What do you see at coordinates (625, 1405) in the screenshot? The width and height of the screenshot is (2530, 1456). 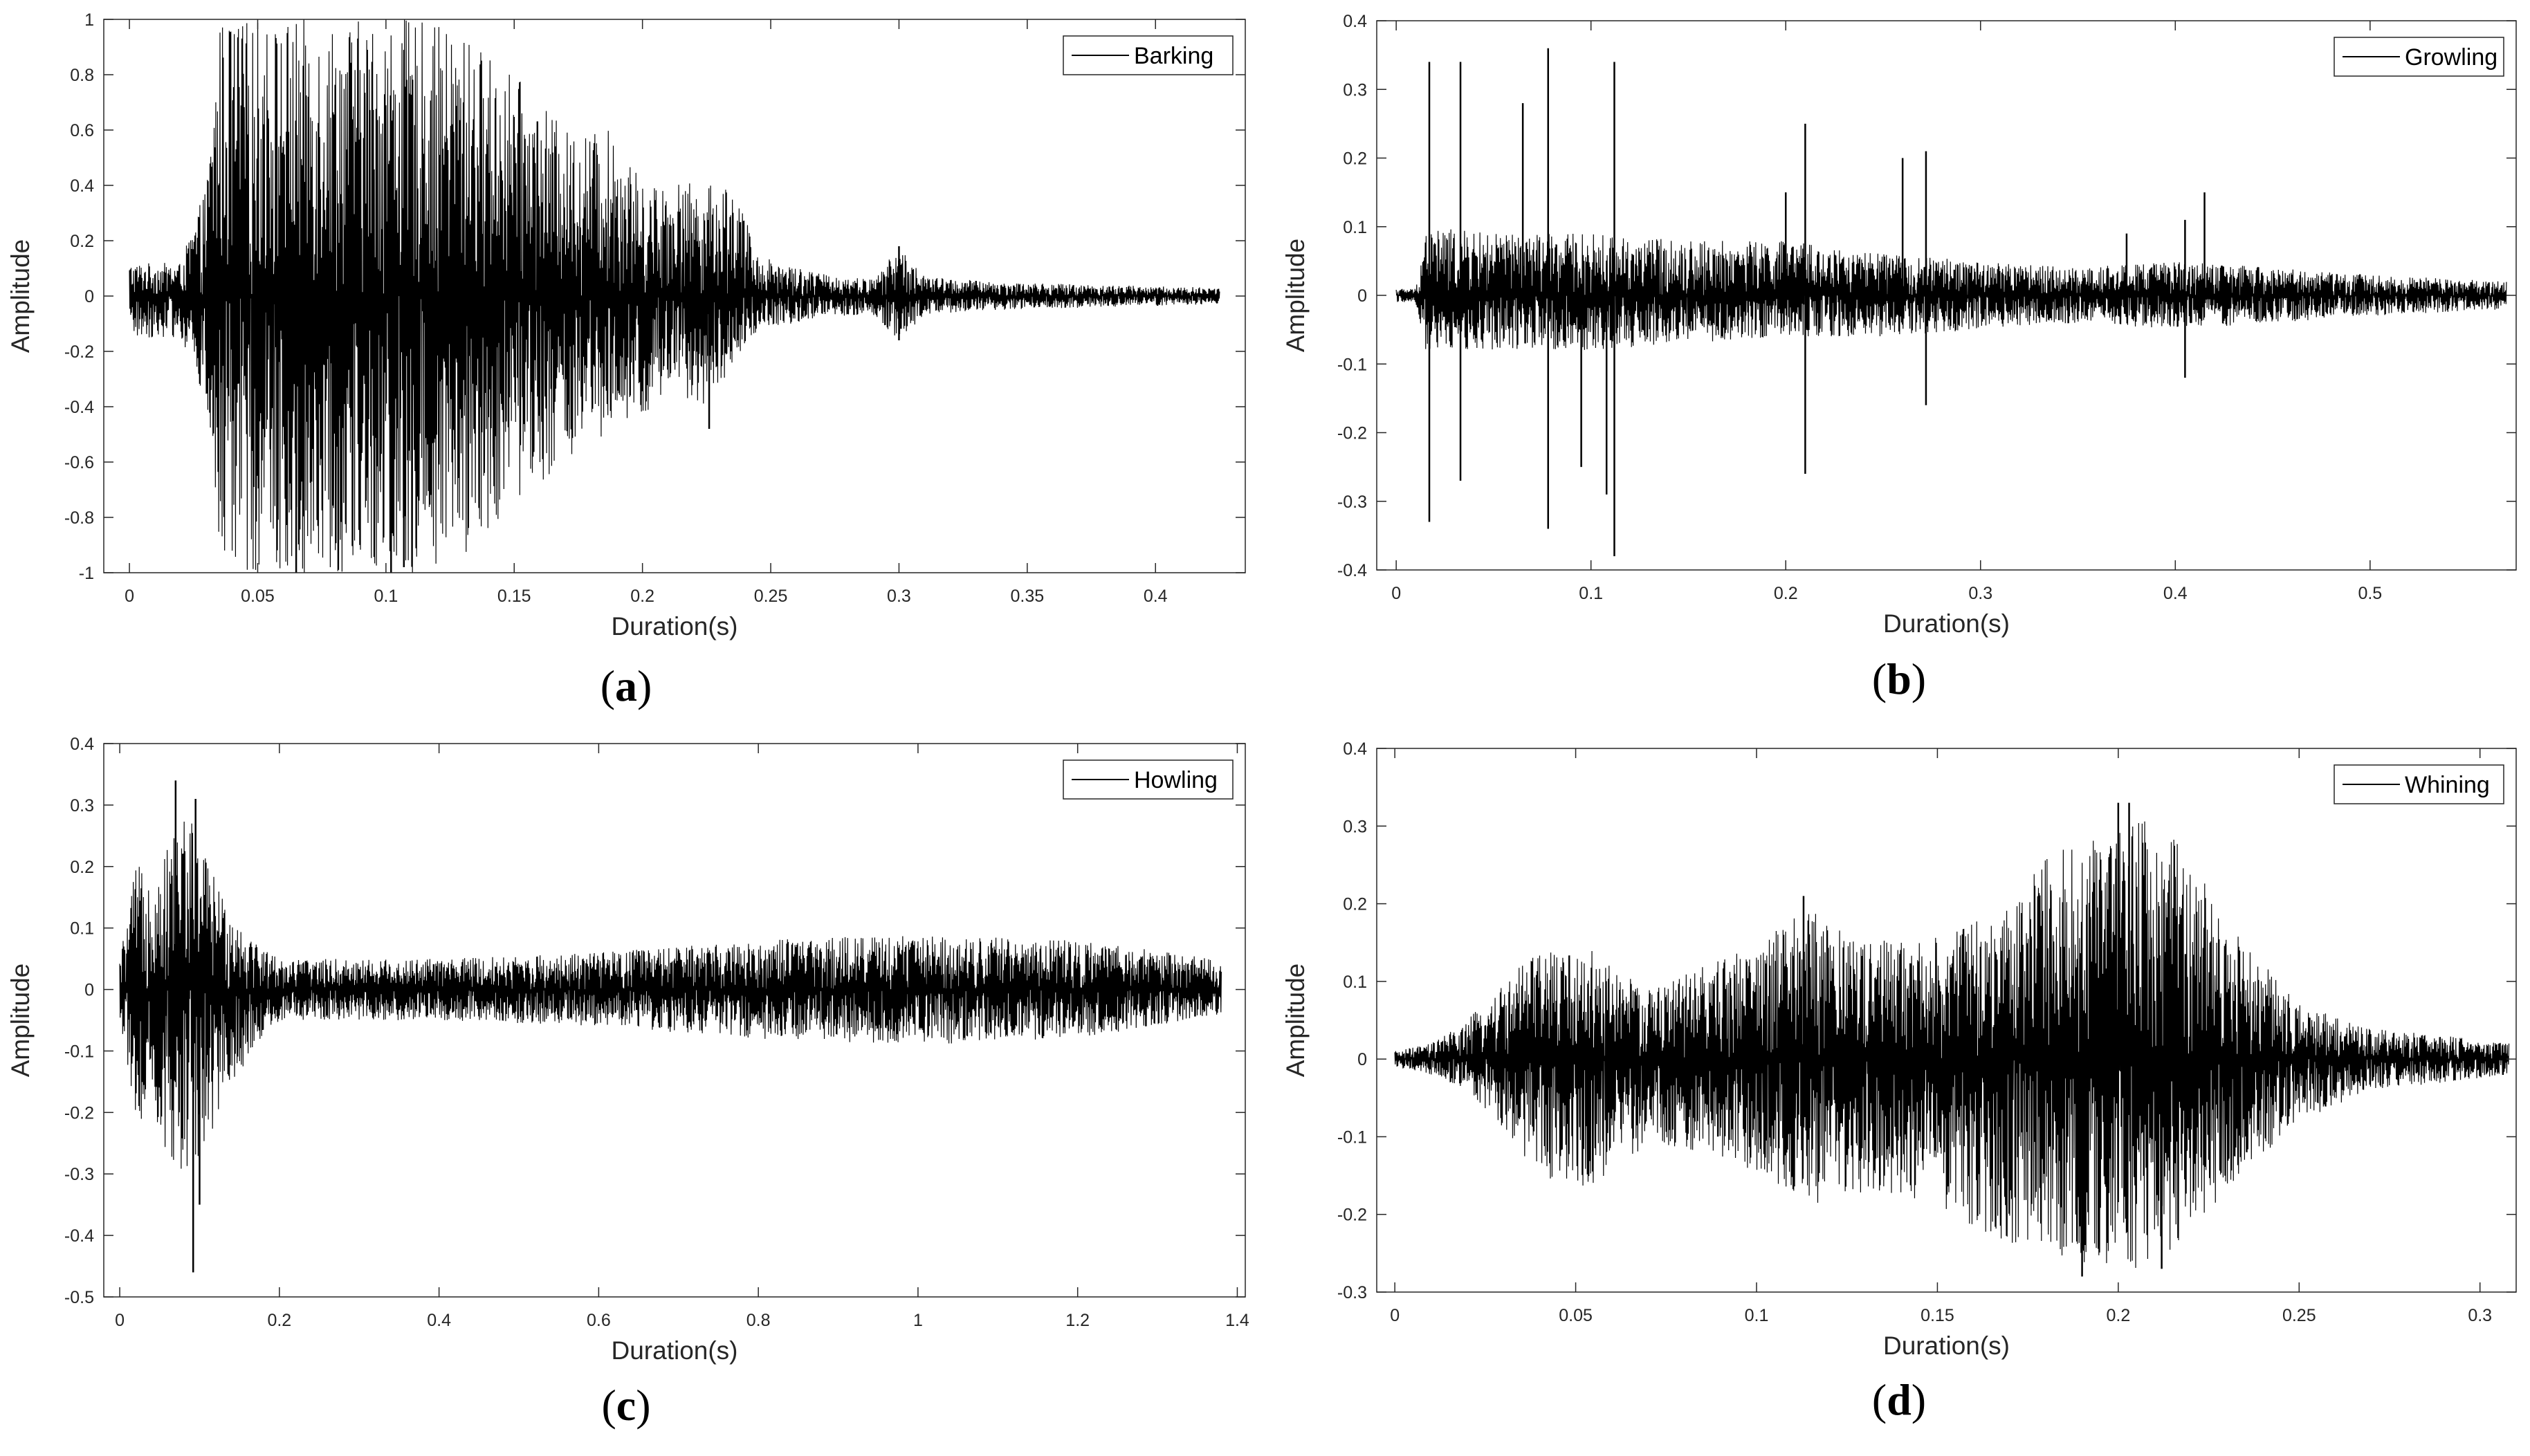 I see `panel-caption: (c)` at bounding box center [625, 1405].